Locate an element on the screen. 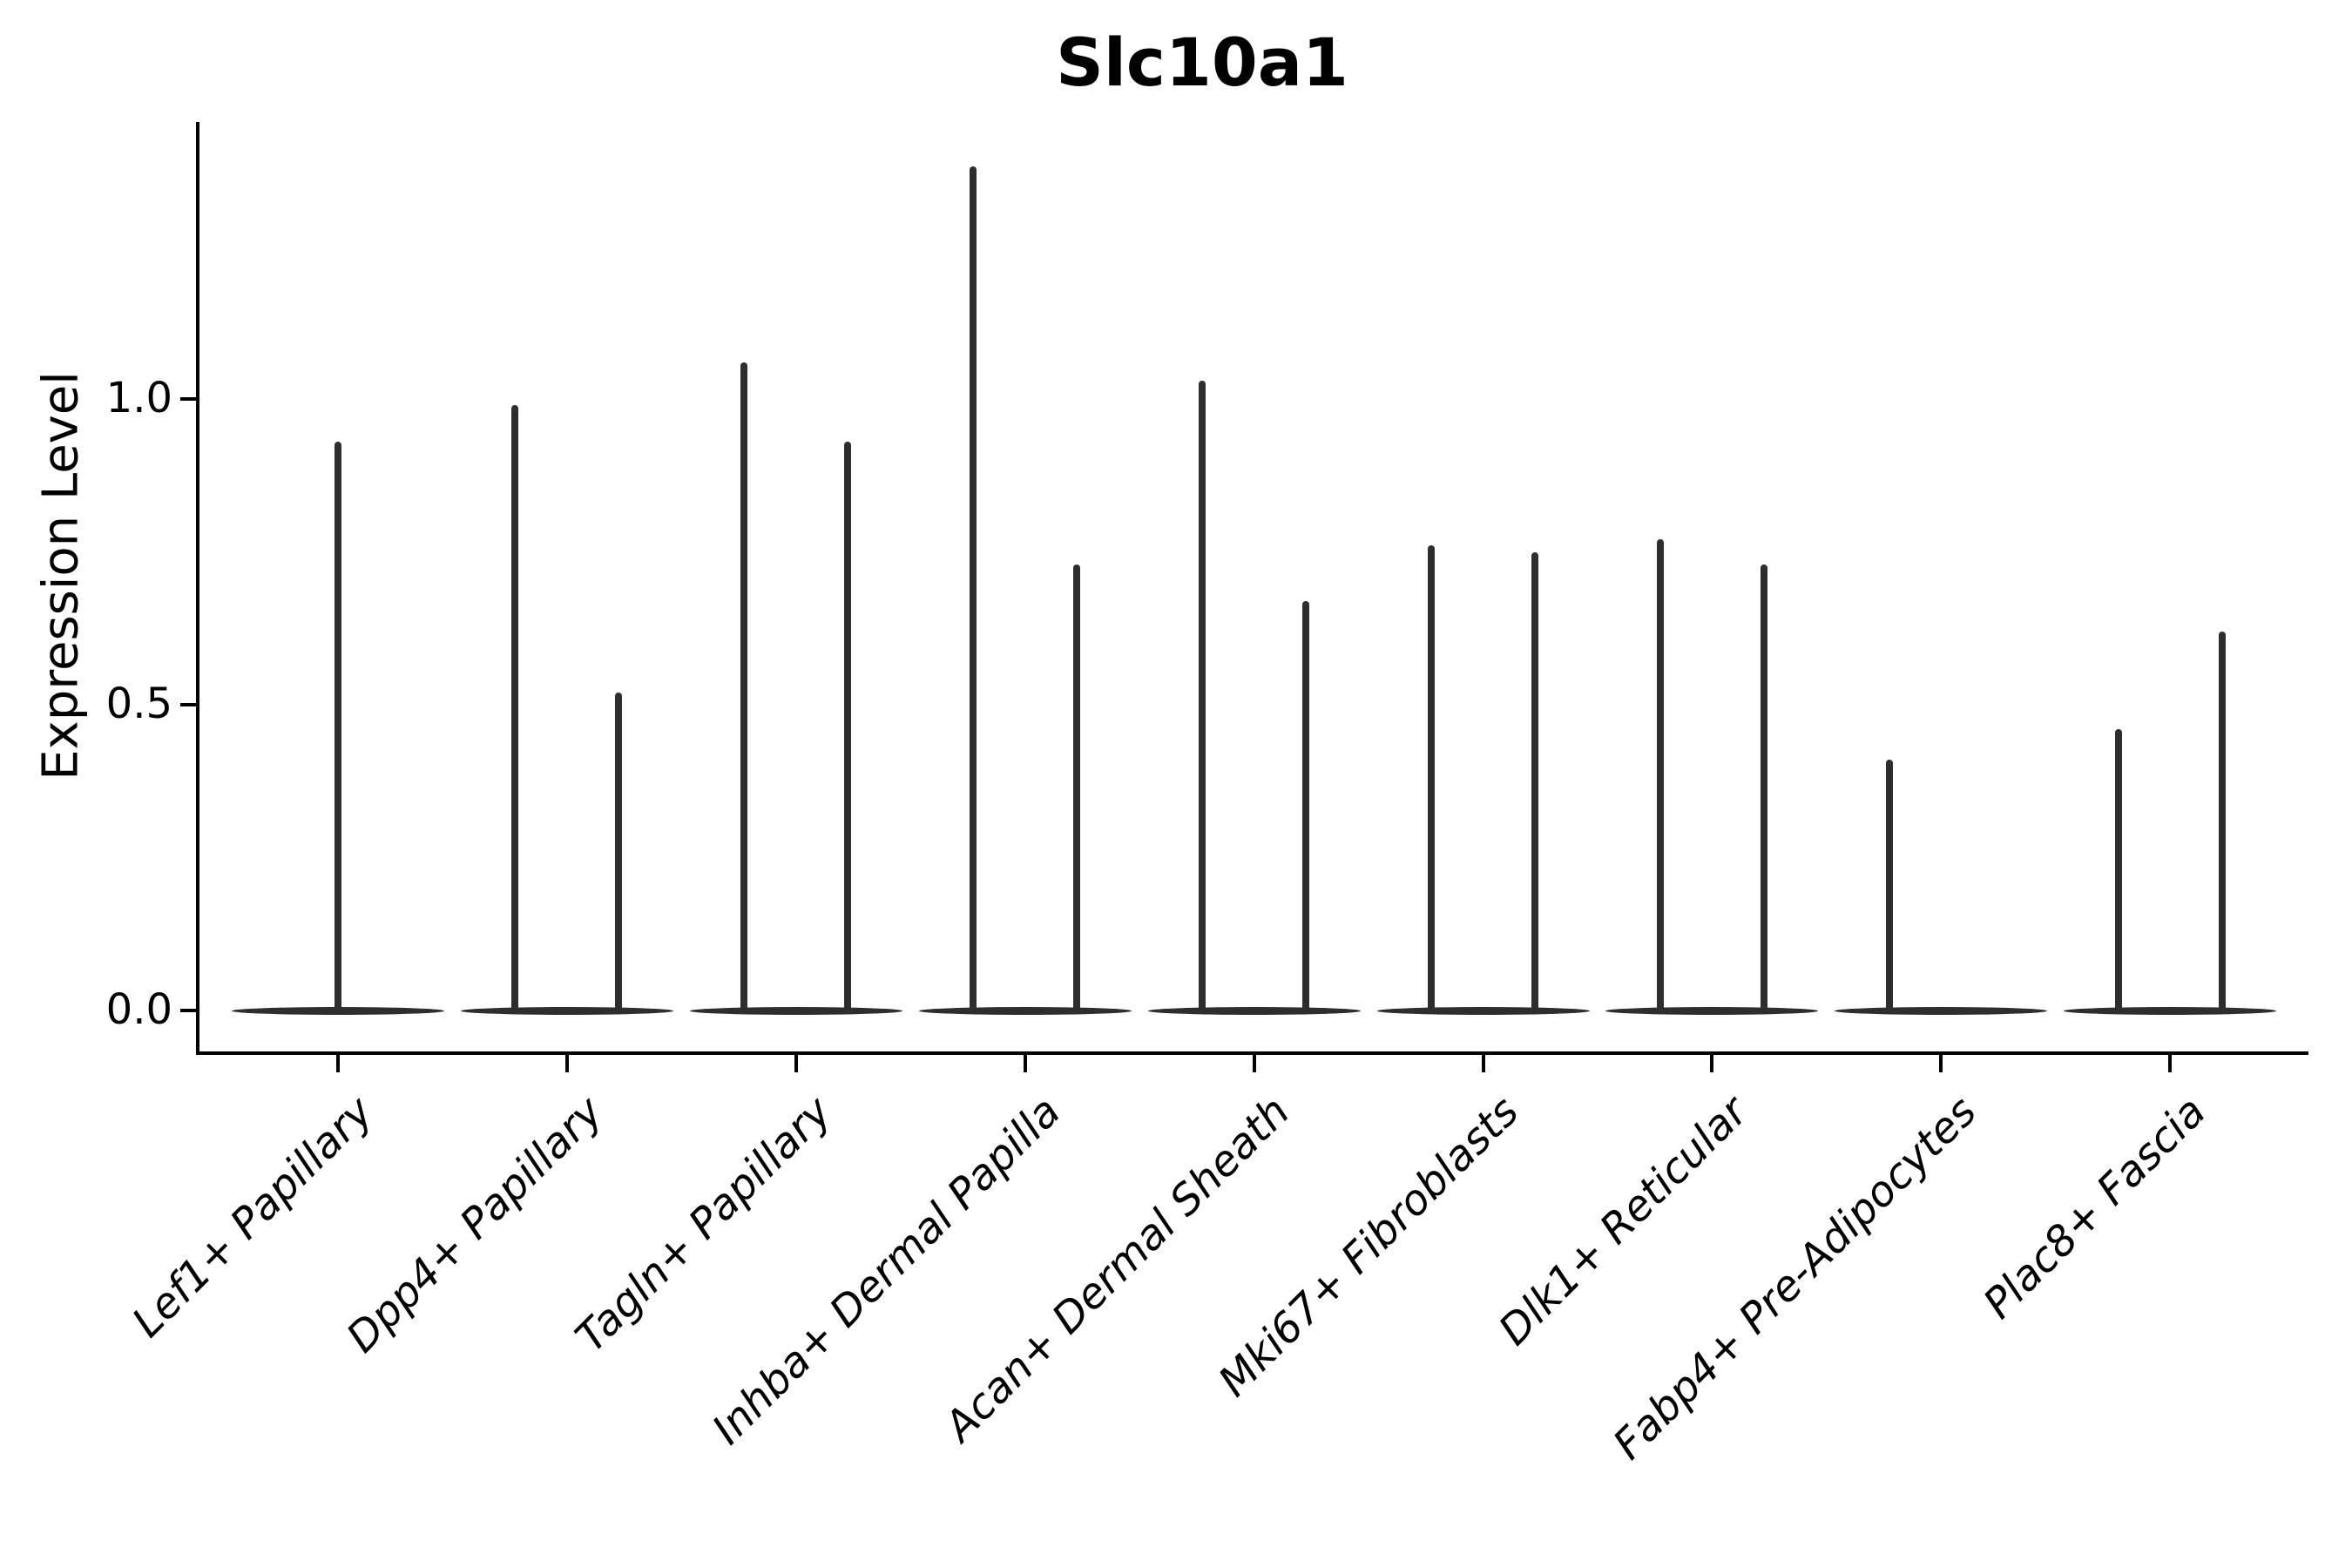  chart-title: Slc10a1 is located at coordinates (1202, 62).